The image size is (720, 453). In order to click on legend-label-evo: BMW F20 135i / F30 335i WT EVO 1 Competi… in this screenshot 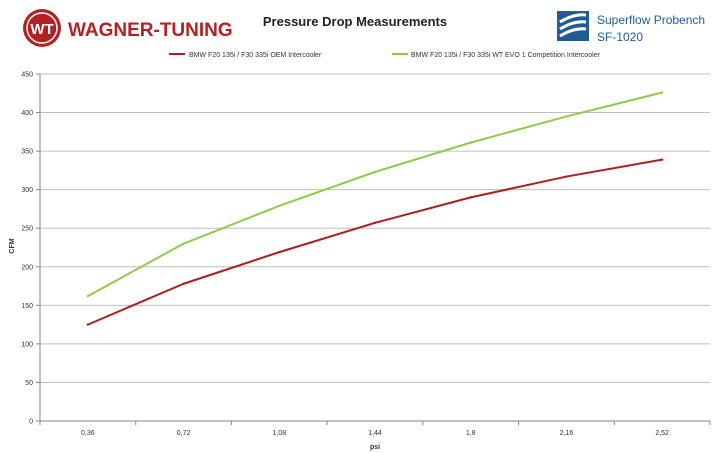, I will do `click(506, 55)`.